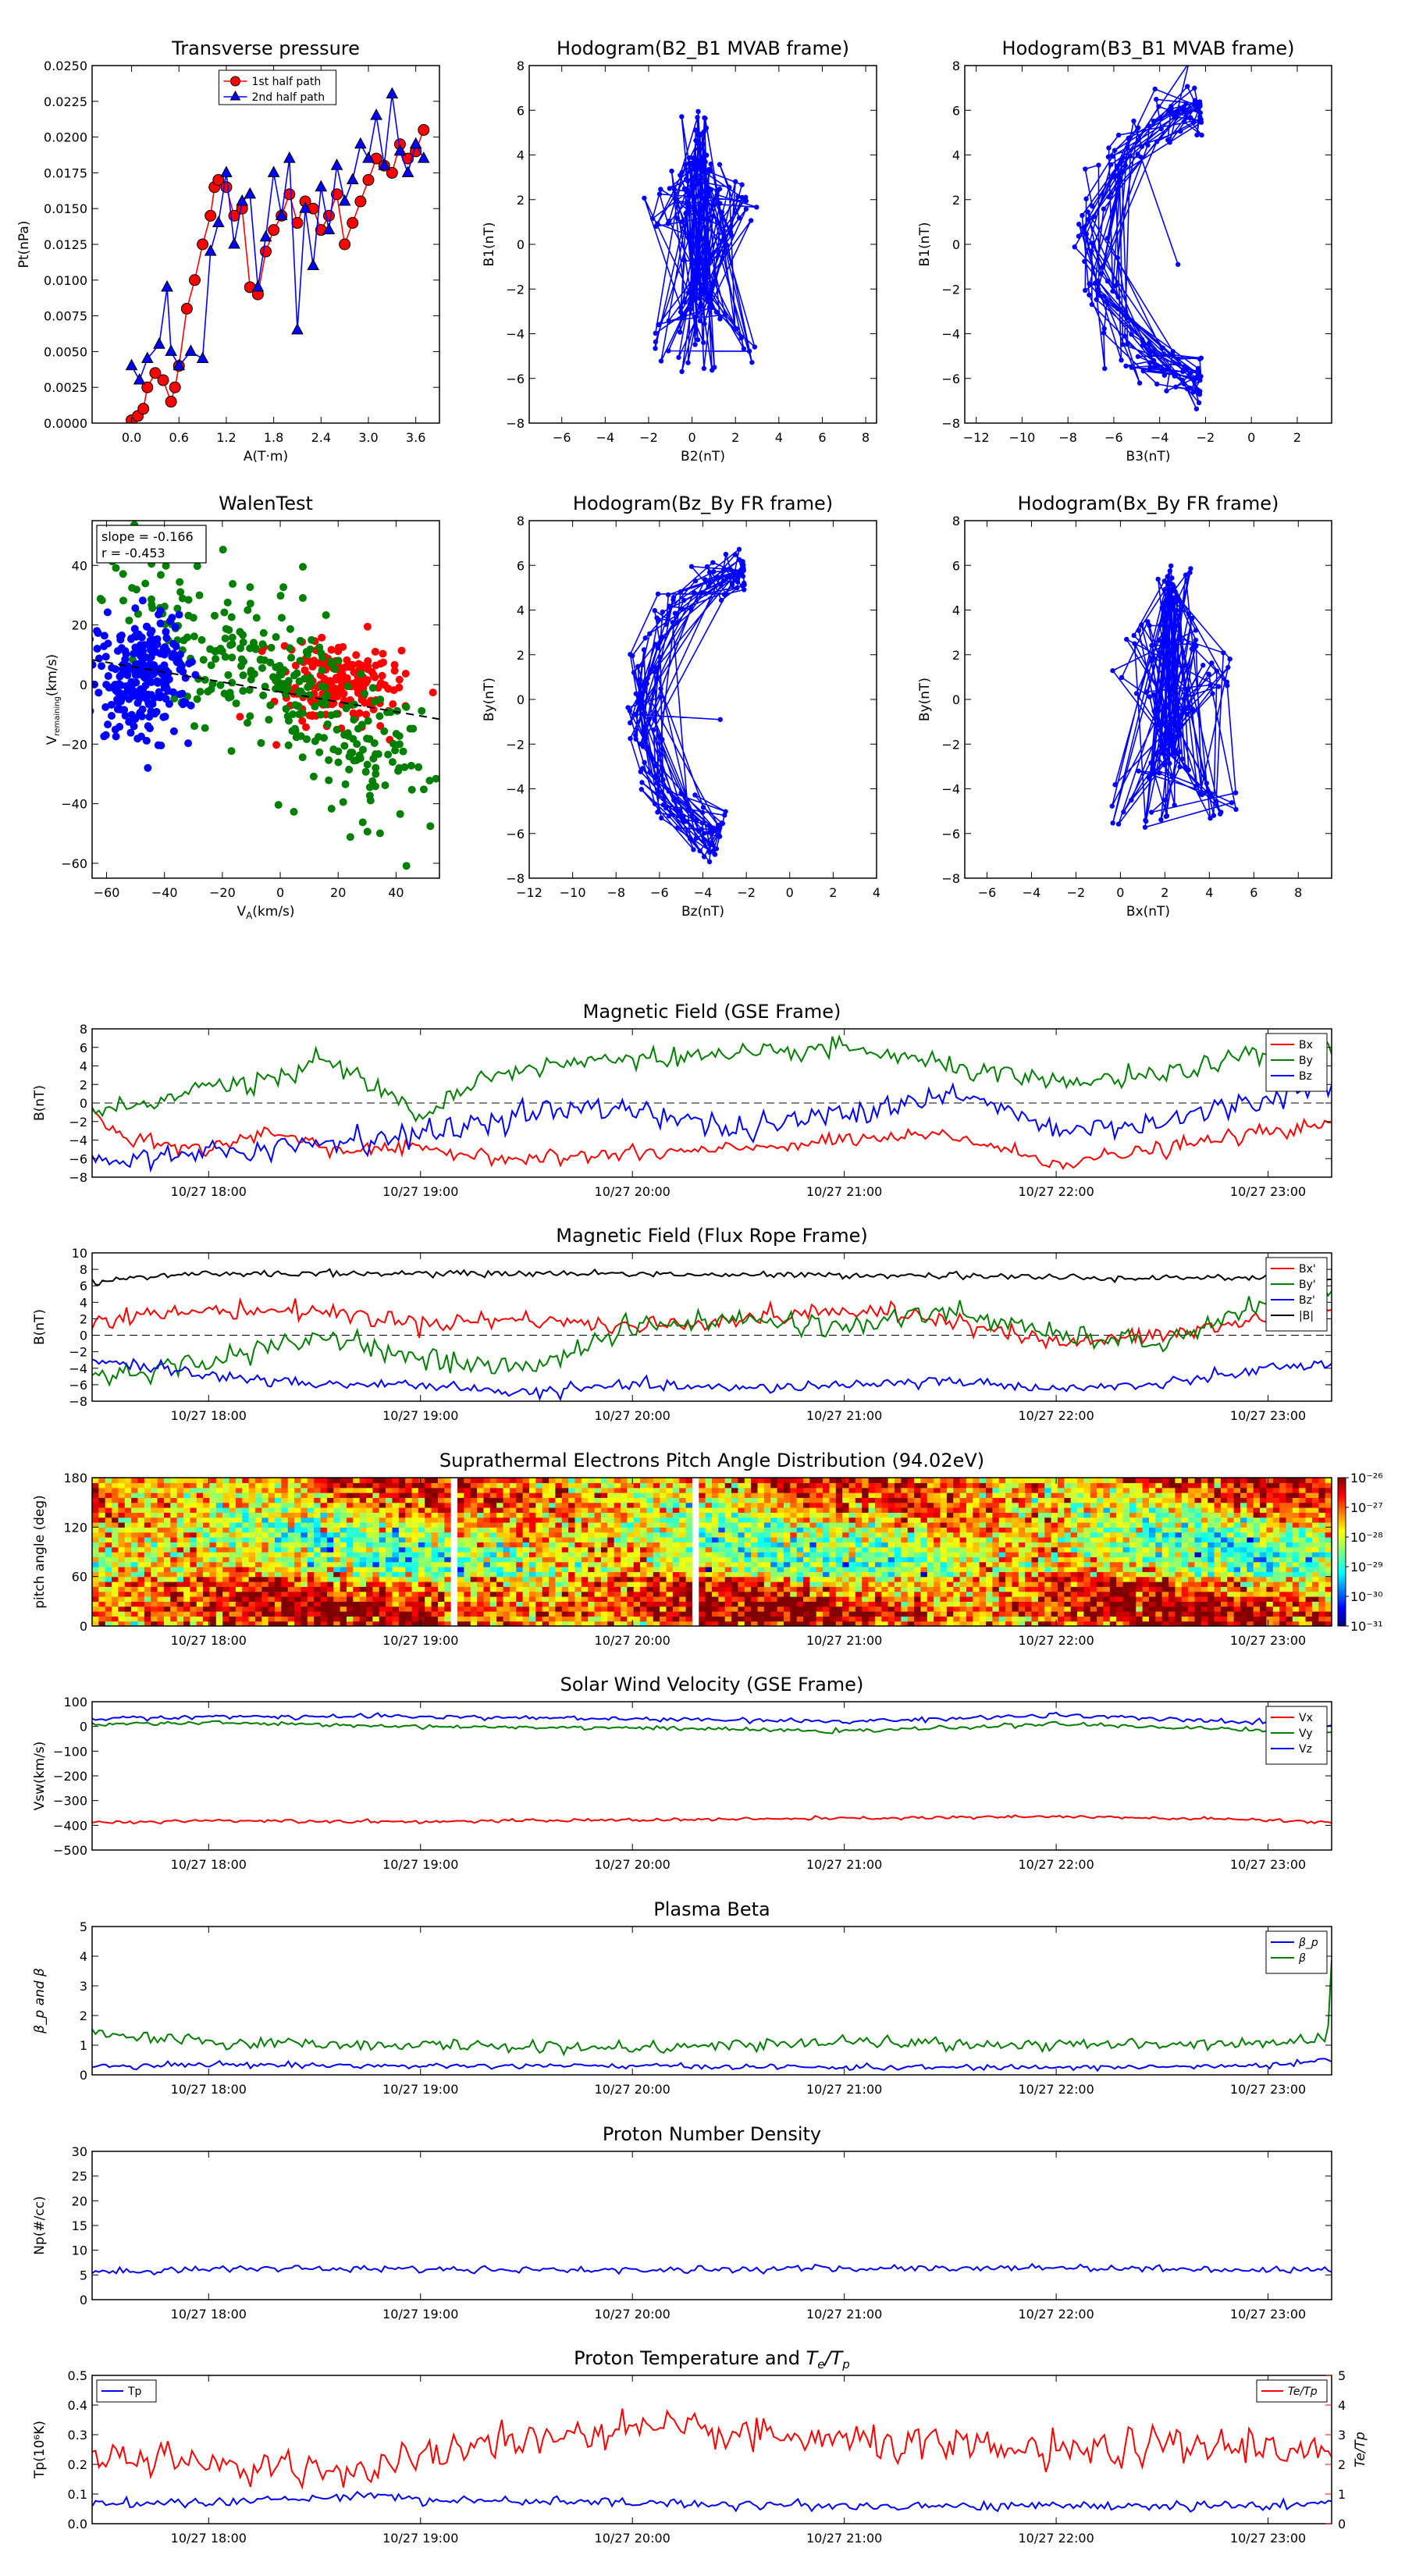  I want to click on x-tick-label: 40, so click(396, 892).